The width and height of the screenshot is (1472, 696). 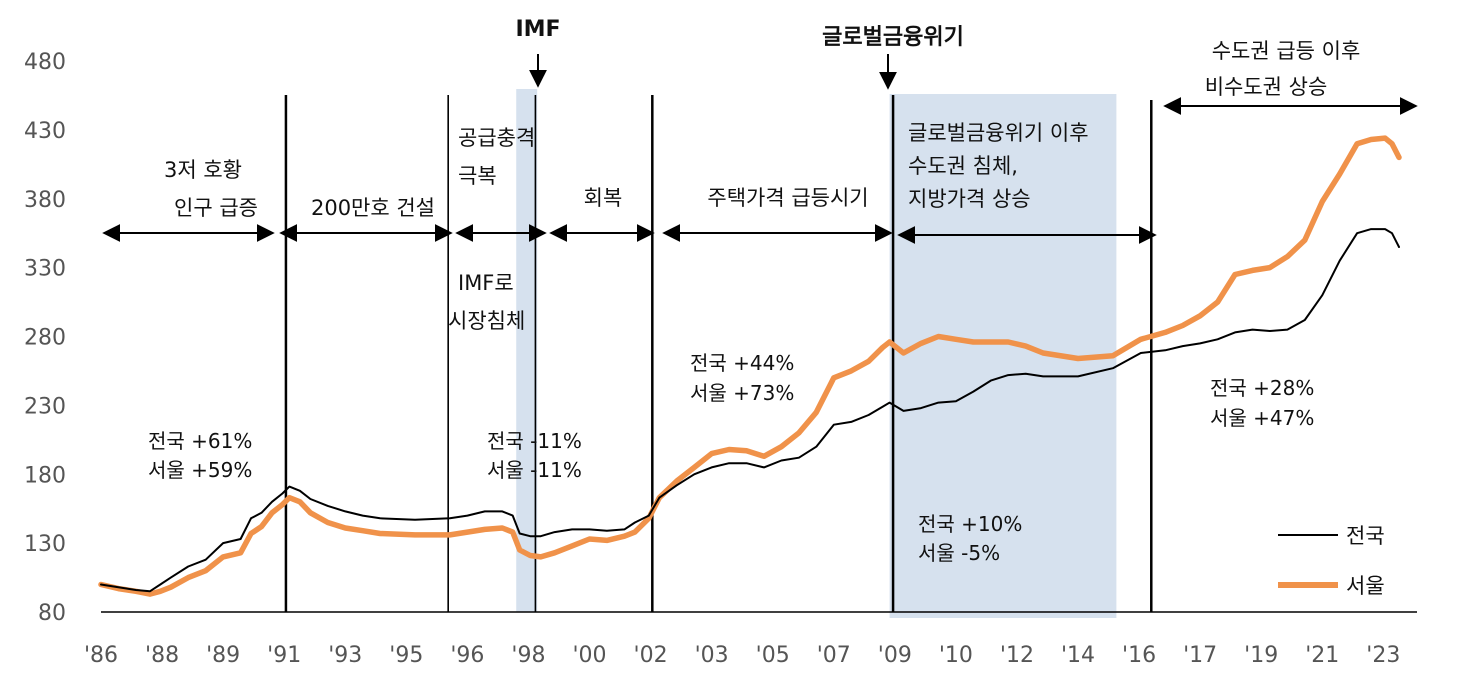 I want to click on x-tick-label: '10, so click(x=956, y=655).